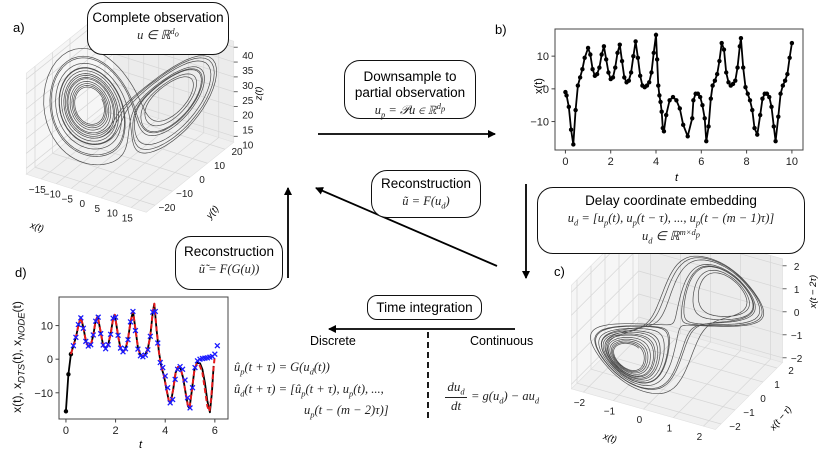 This screenshot has height=465, width=830. I want to click on x-tick-label: −10, so click(52, 195).